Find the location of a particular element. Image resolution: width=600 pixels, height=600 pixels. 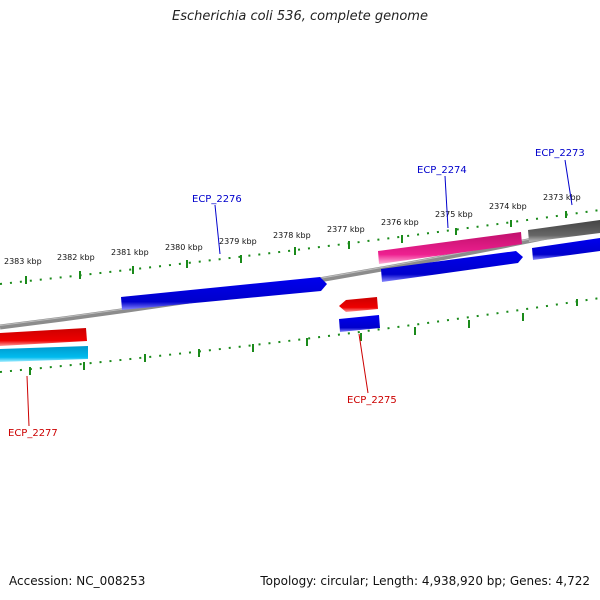

tick-label: 2382 kbp is located at coordinates (76, 257).